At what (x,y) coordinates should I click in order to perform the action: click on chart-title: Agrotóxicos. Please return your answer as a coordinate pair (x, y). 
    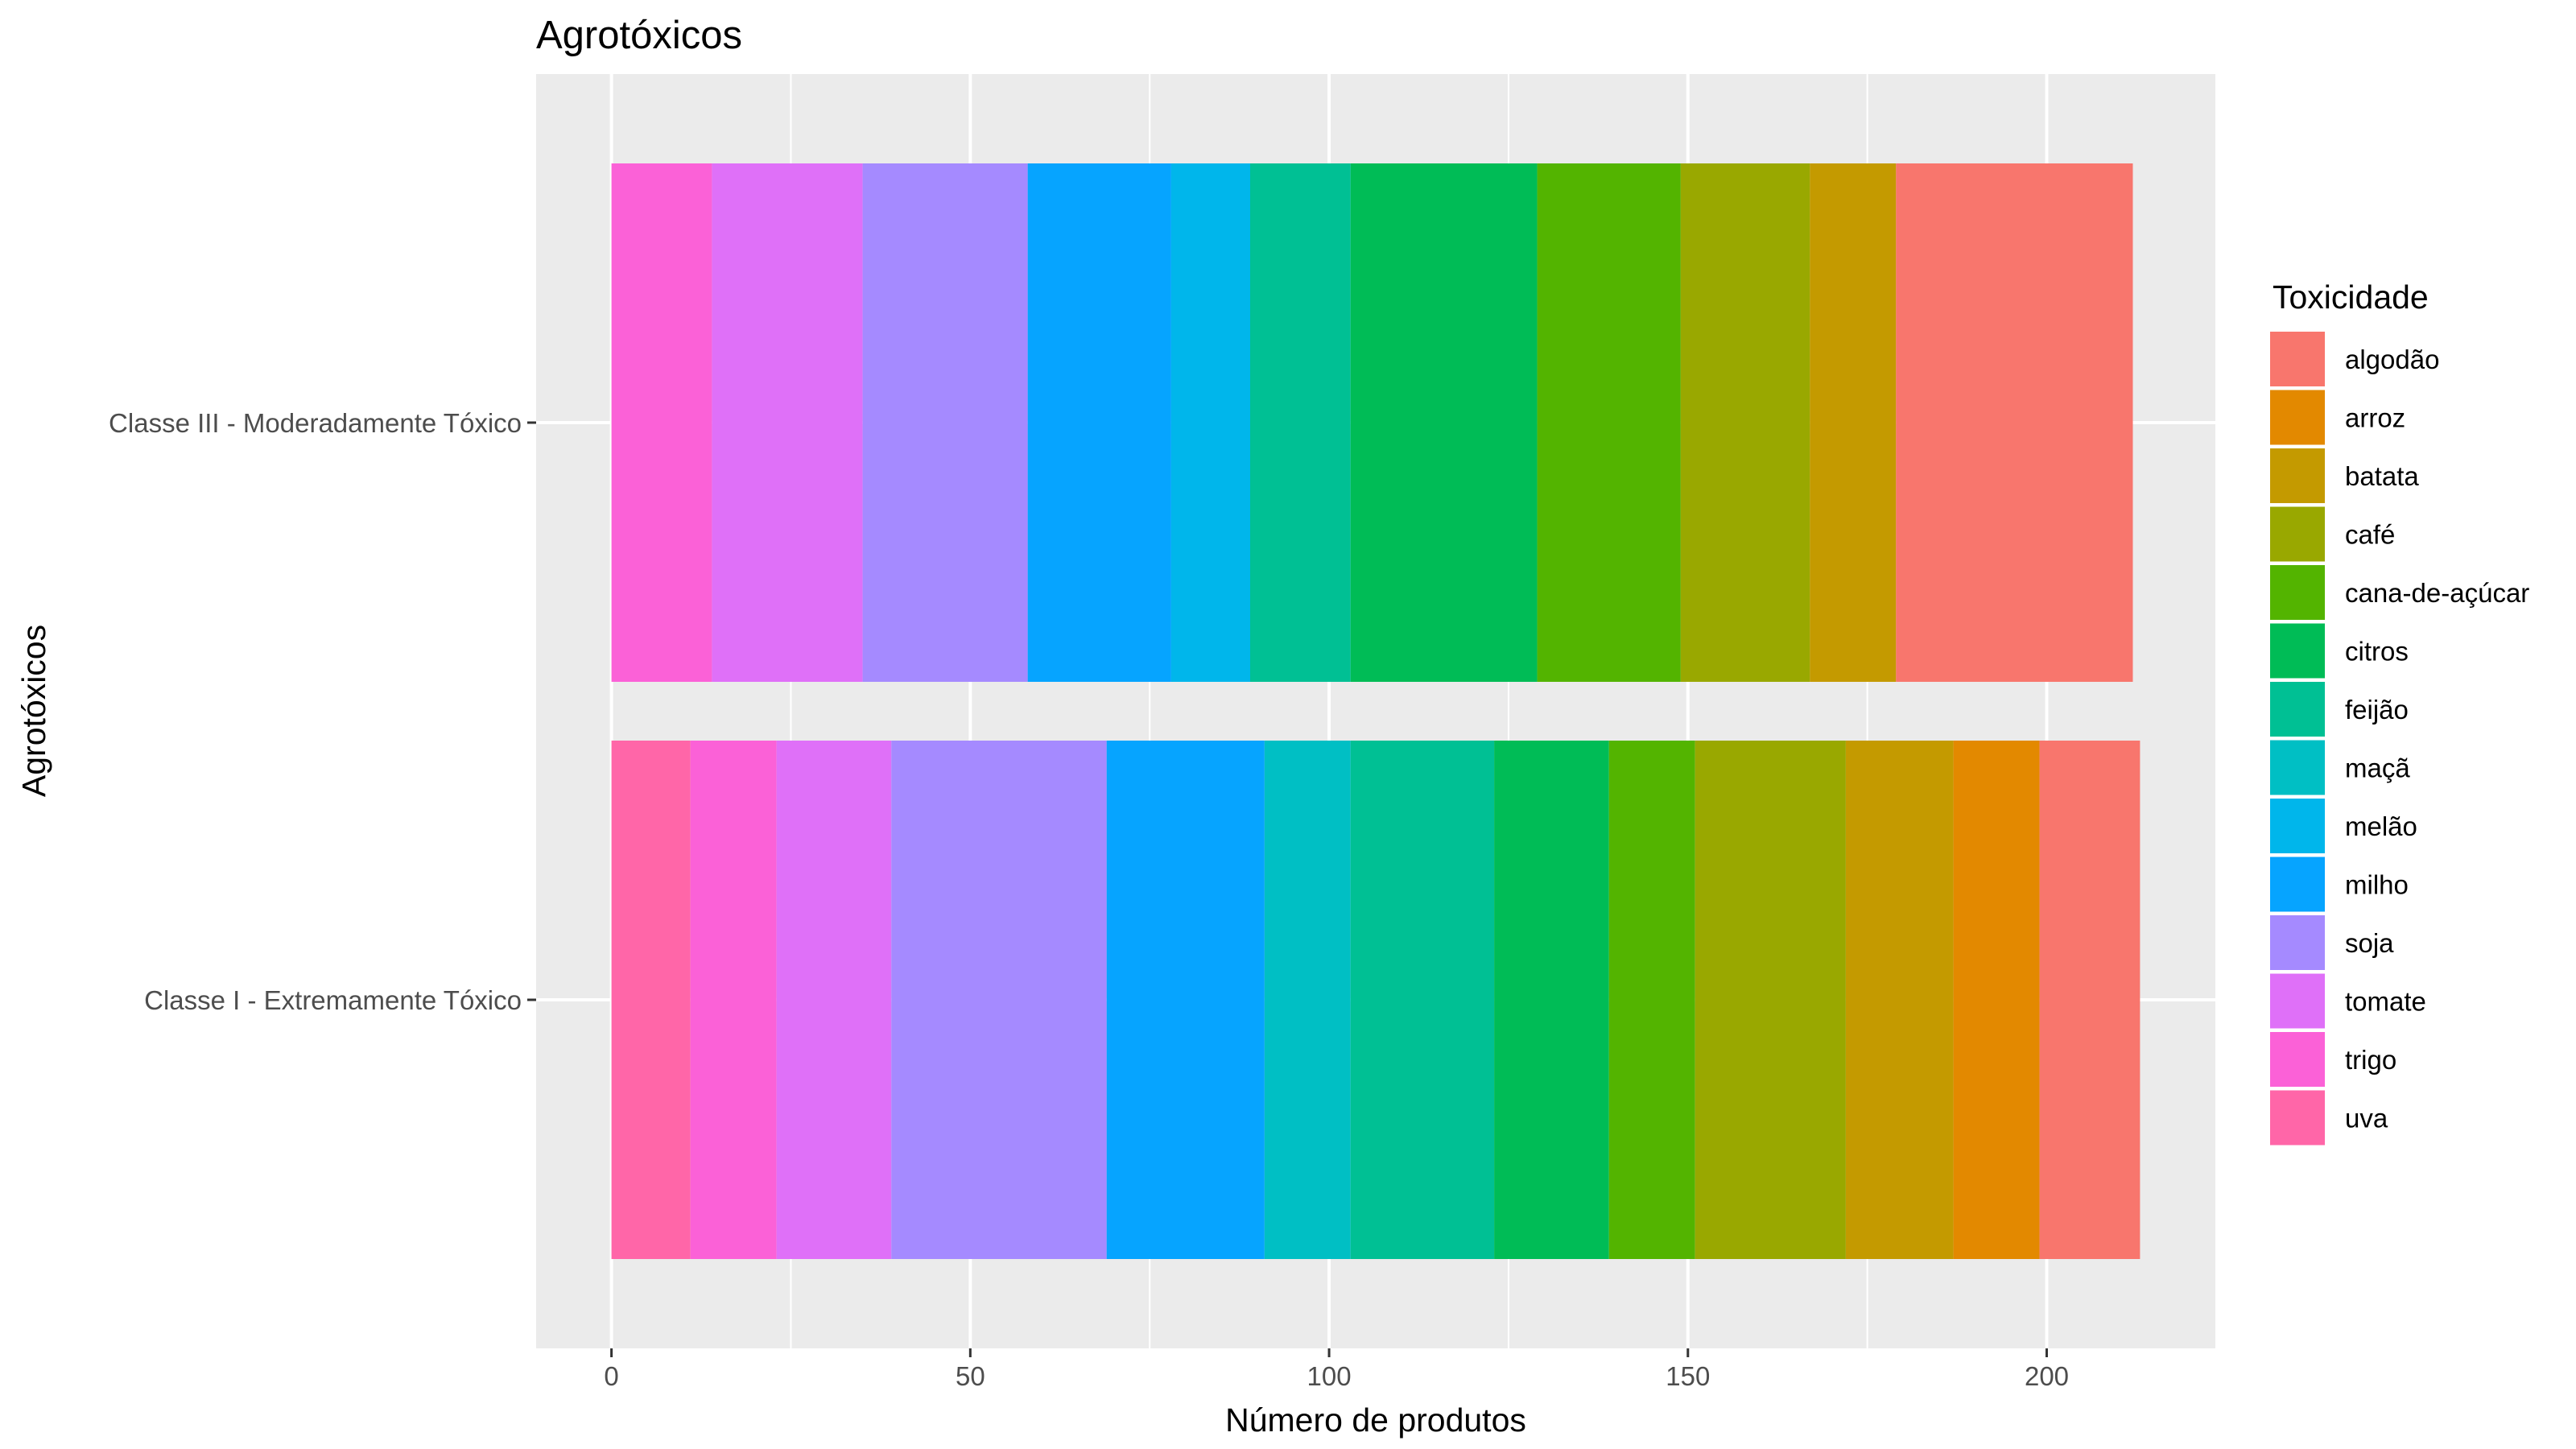
    Looking at the image, I should click on (639, 35).